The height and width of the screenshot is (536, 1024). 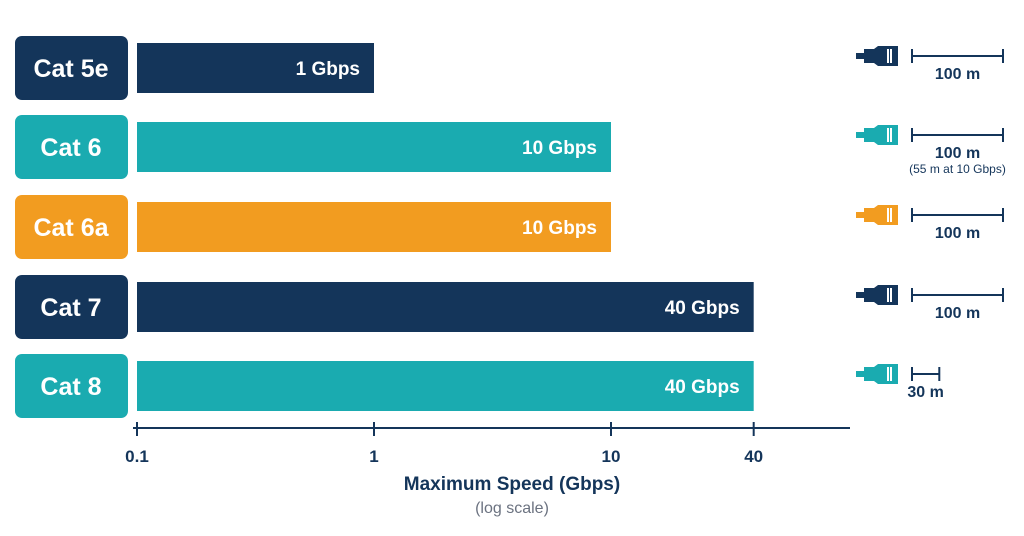 What do you see at coordinates (925, 392) in the screenshot?
I see `distance-label: 30 m` at bounding box center [925, 392].